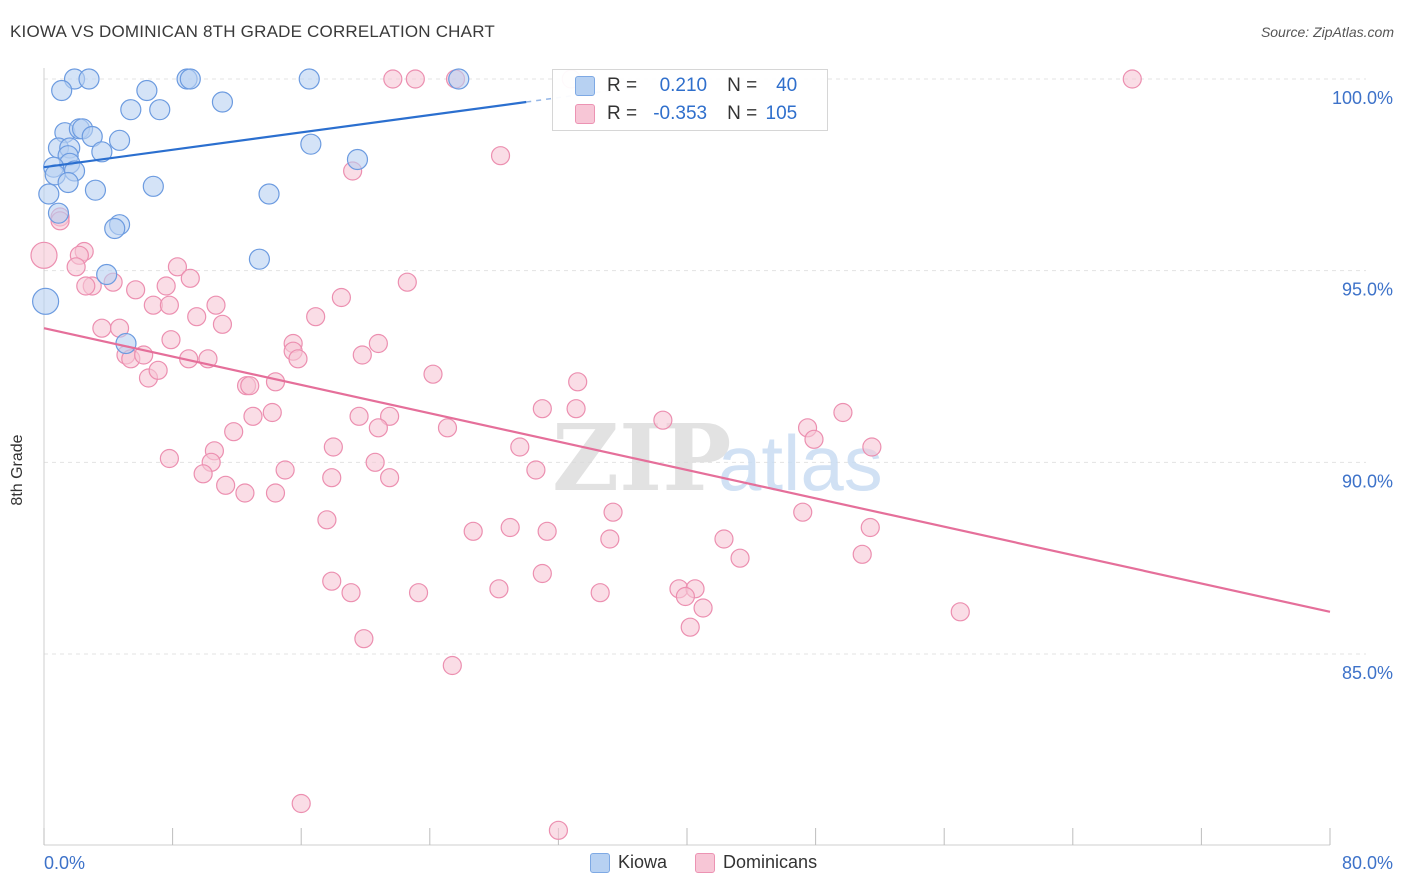 The height and width of the screenshot is (892, 1406). Describe the element at coordinates (1367, 863) in the screenshot. I see `x-tick-label-max: 80.0%` at that location.